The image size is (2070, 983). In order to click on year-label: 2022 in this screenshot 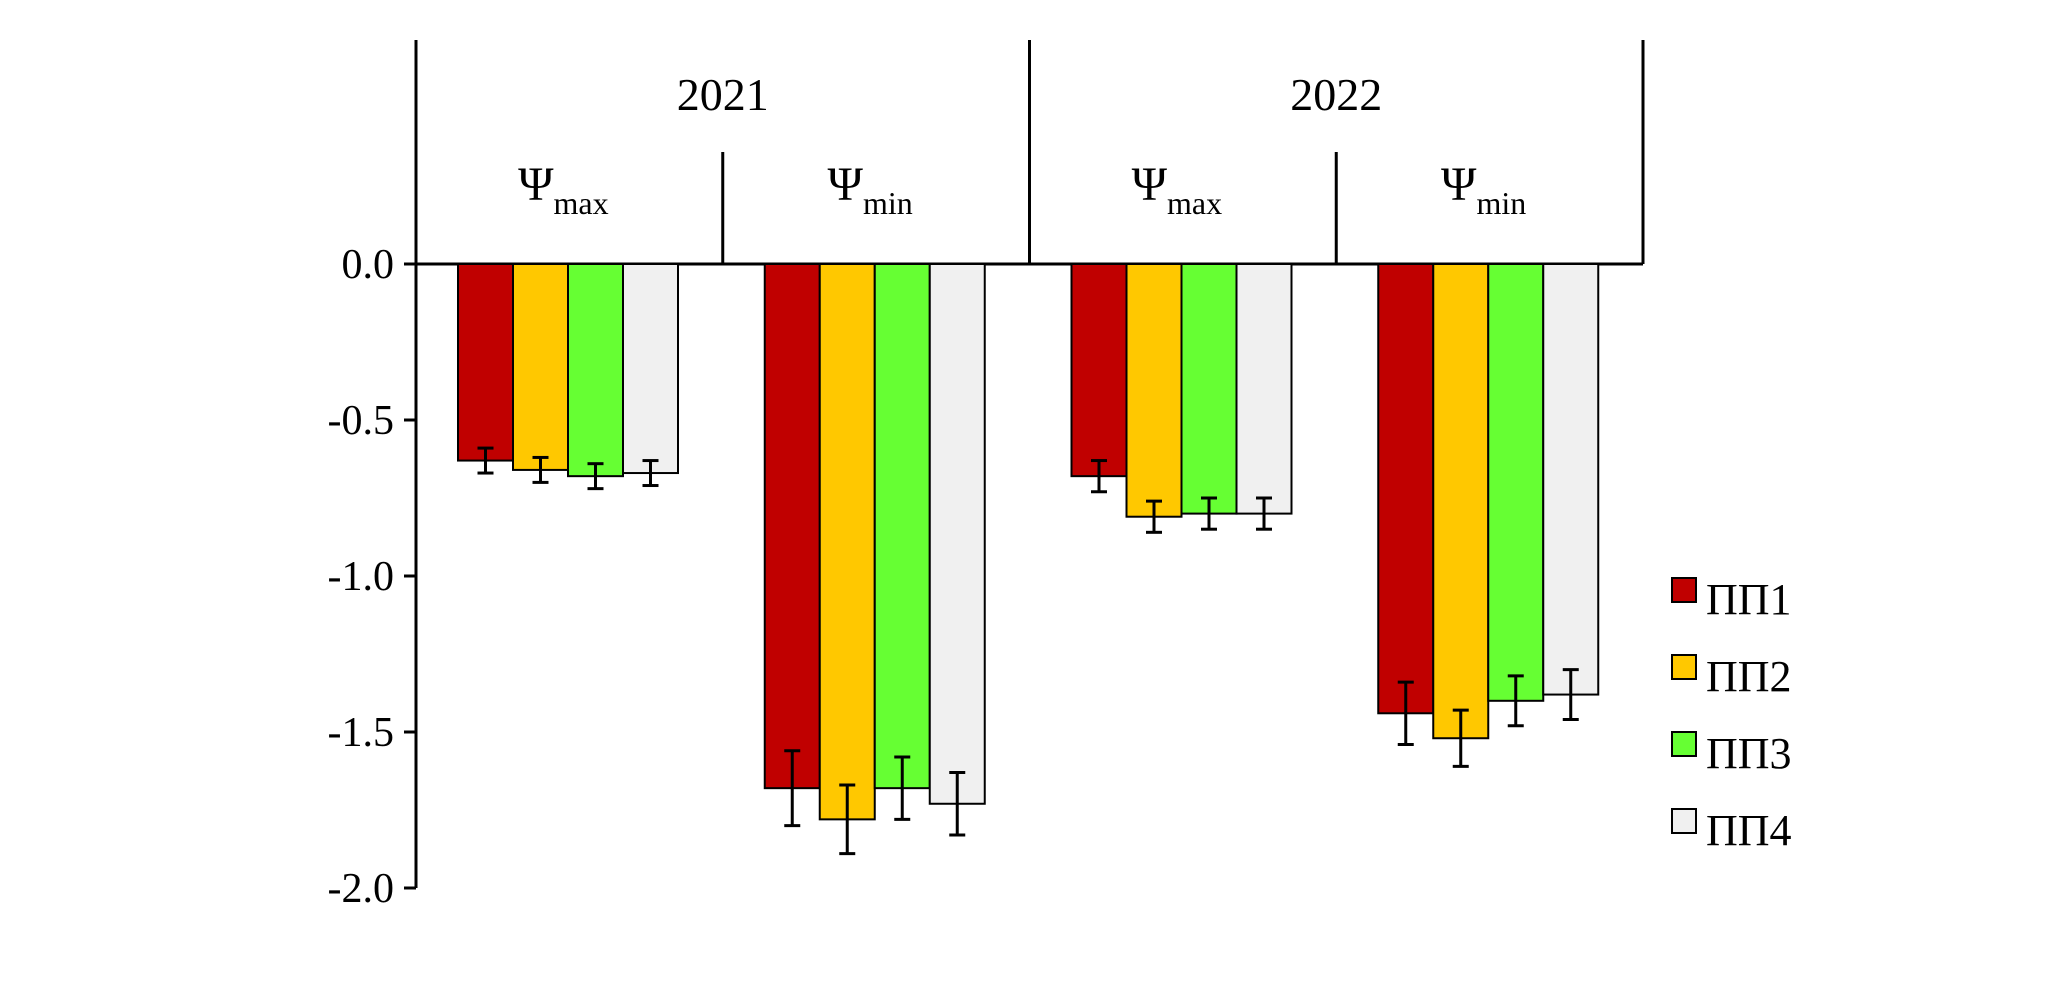, I will do `click(1336, 94)`.